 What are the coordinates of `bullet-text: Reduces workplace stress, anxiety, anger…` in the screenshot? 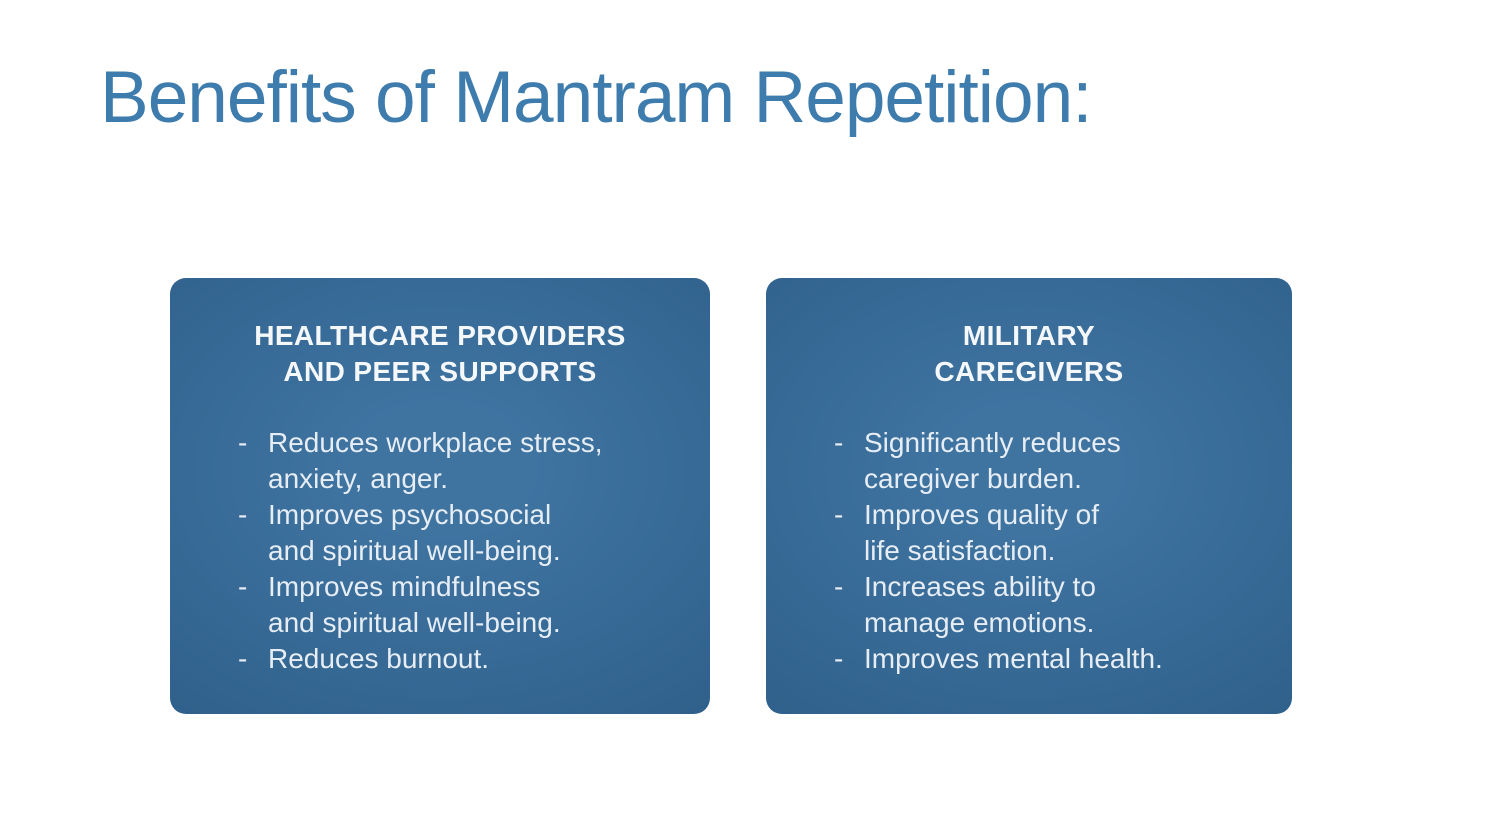 It's located at (435, 460).